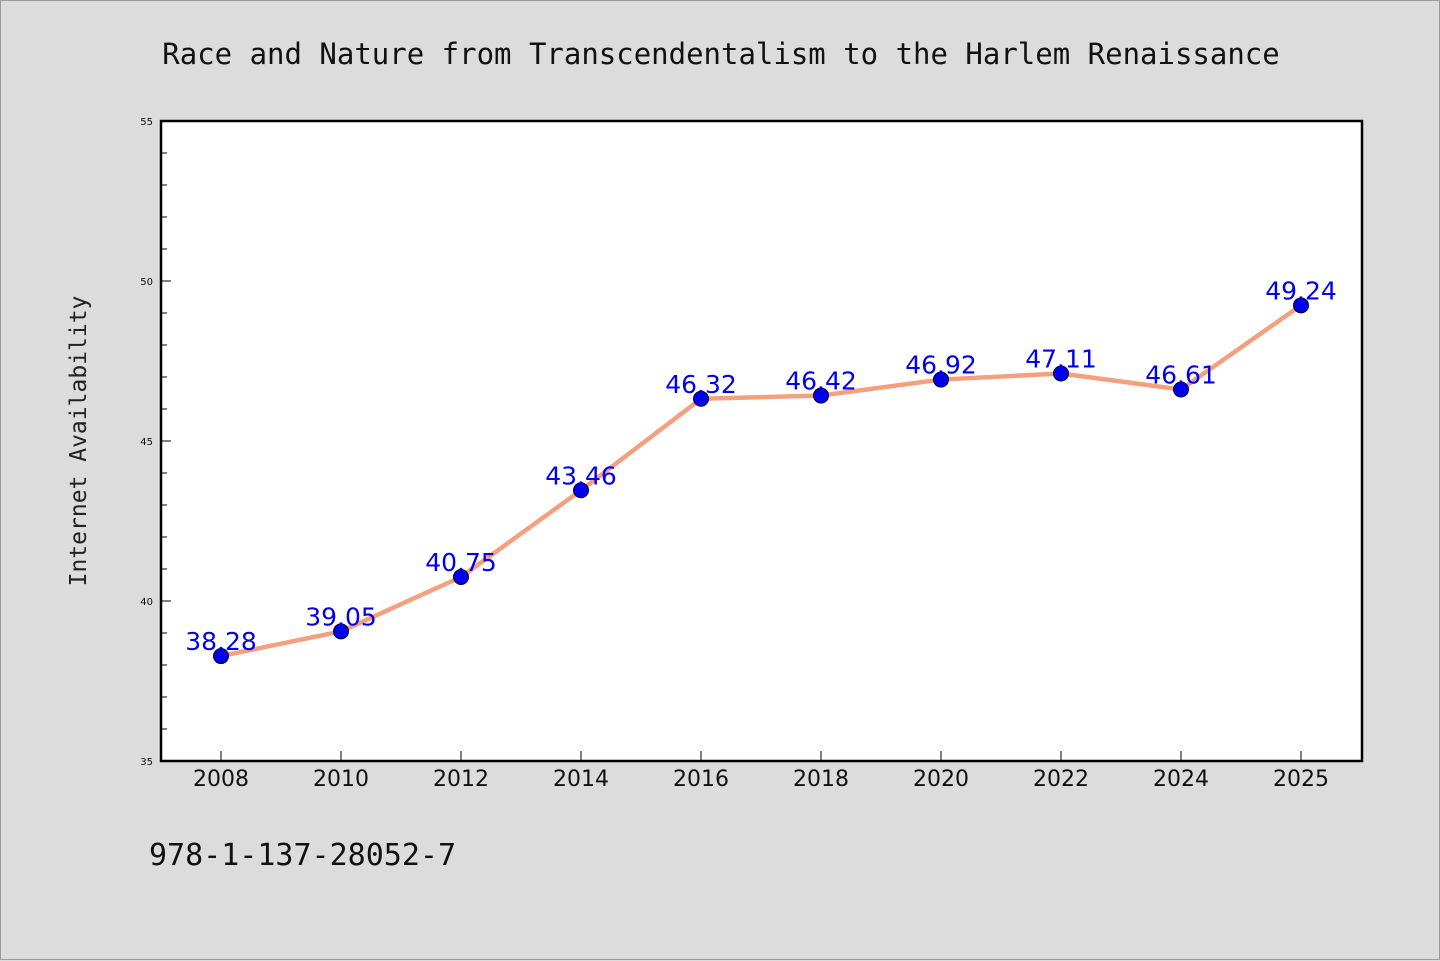  Describe the element at coordinates (581, 475) in the screenshot. I see `data-label: 43.46` at that location.